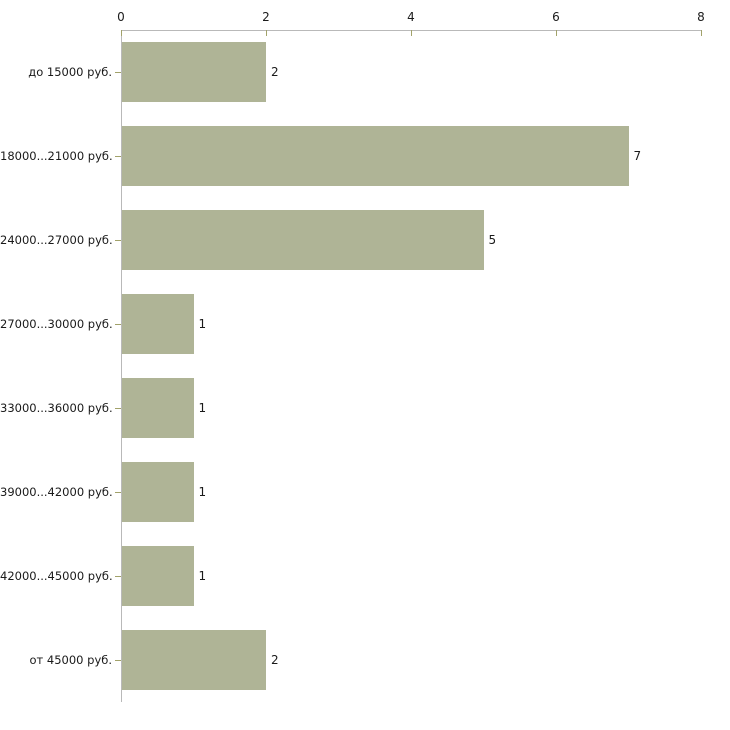  What do you see at coordinates (411, 17) in the screenshot?
I see `x-axis-tick-label: 4` at bounding box center [411, 17].